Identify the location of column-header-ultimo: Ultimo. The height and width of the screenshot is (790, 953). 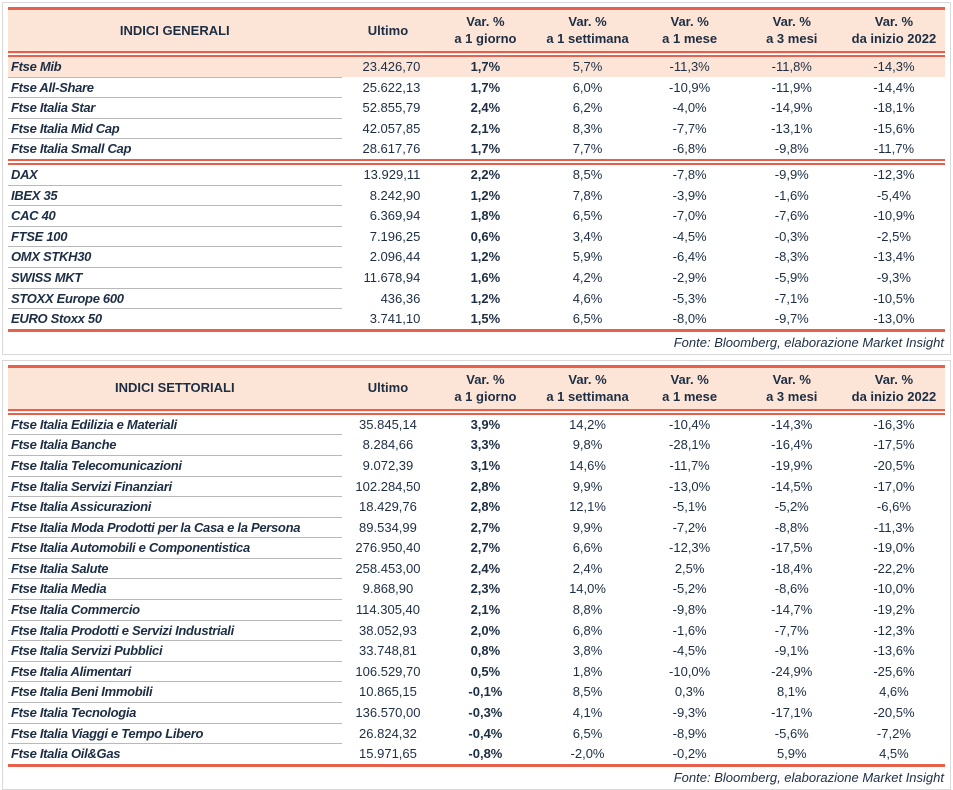
(388, 389).